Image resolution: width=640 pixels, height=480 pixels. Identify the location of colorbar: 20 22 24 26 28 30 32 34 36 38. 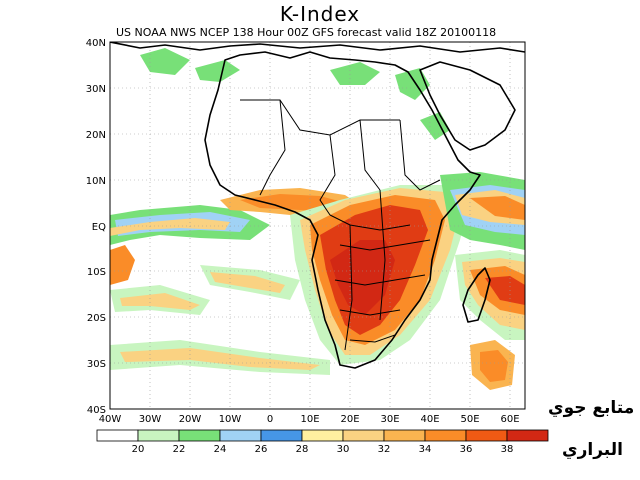
(322, 442).